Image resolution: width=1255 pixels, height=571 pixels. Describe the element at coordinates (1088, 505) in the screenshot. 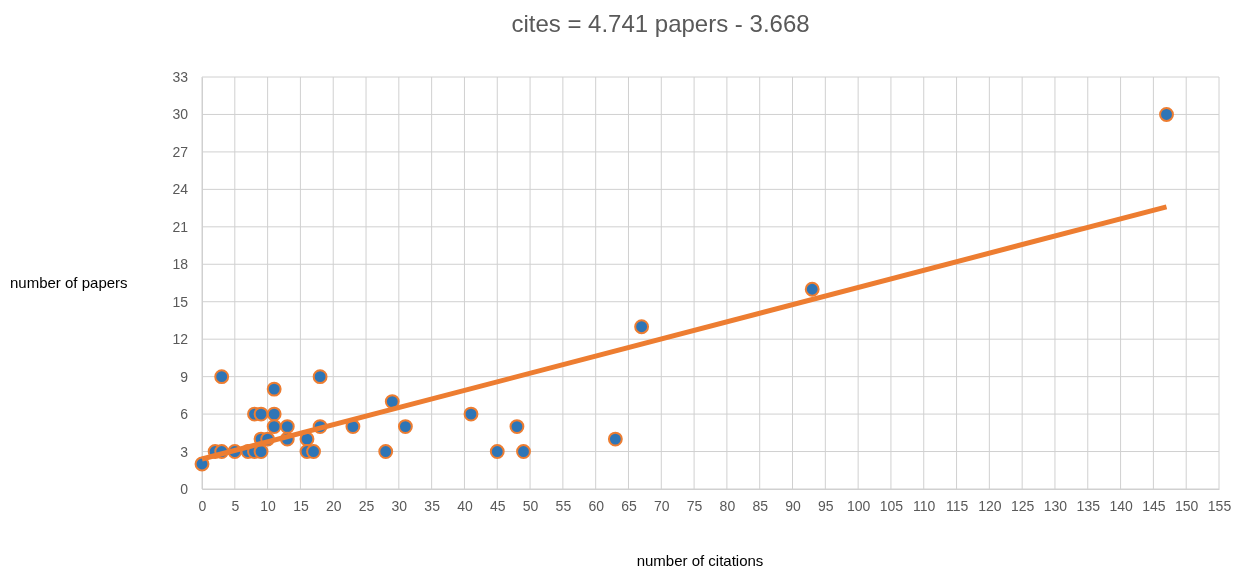

I see `x-tick-label: 135` at that location.